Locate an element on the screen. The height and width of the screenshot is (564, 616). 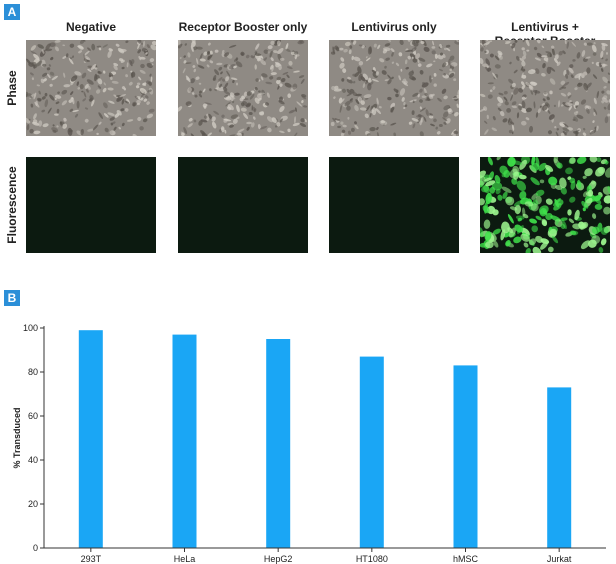
row-label-phase: Phase is located at coordinates (12, 88).